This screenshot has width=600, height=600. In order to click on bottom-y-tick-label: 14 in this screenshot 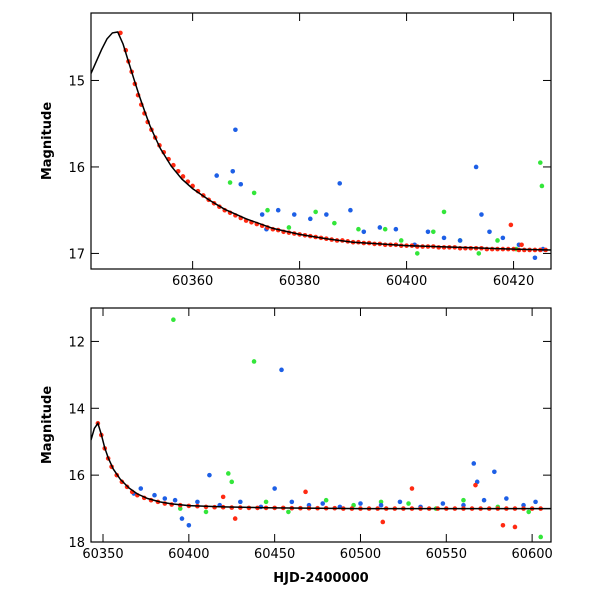, I will do `click(76, 409)`.